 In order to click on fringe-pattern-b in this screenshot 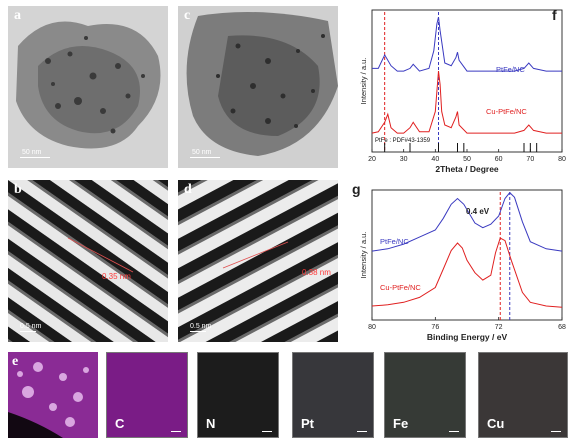, I will do `click(88, 261)`.